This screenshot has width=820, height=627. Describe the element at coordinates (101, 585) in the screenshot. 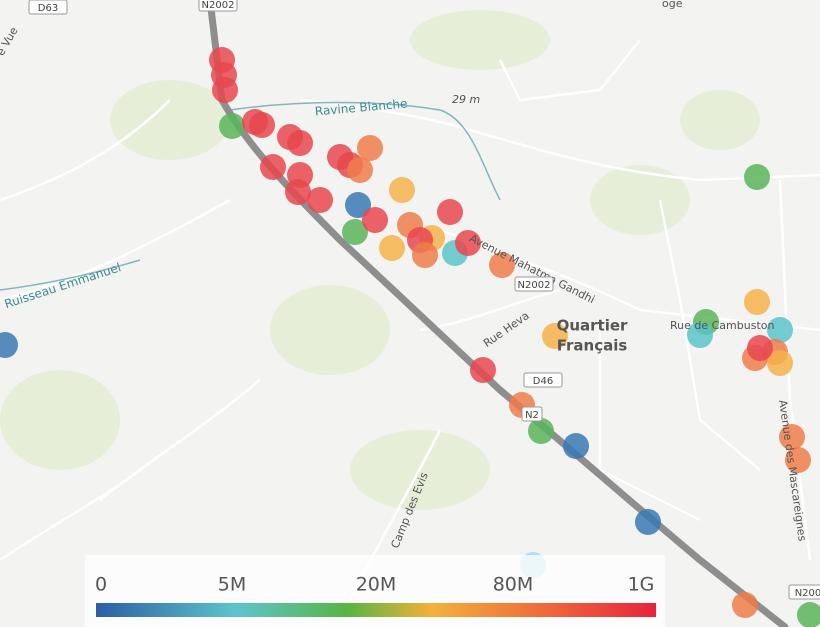

I see `legend-label: 0` at that location.